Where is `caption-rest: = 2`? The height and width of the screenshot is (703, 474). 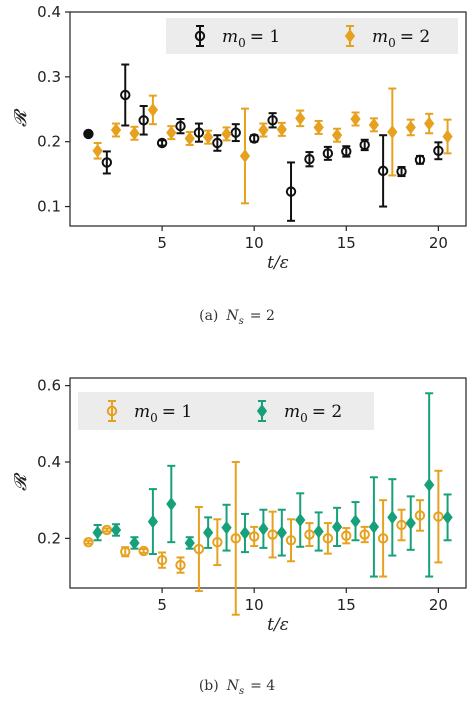
caption-rest: = 2 is located at coordinates (262, 316).